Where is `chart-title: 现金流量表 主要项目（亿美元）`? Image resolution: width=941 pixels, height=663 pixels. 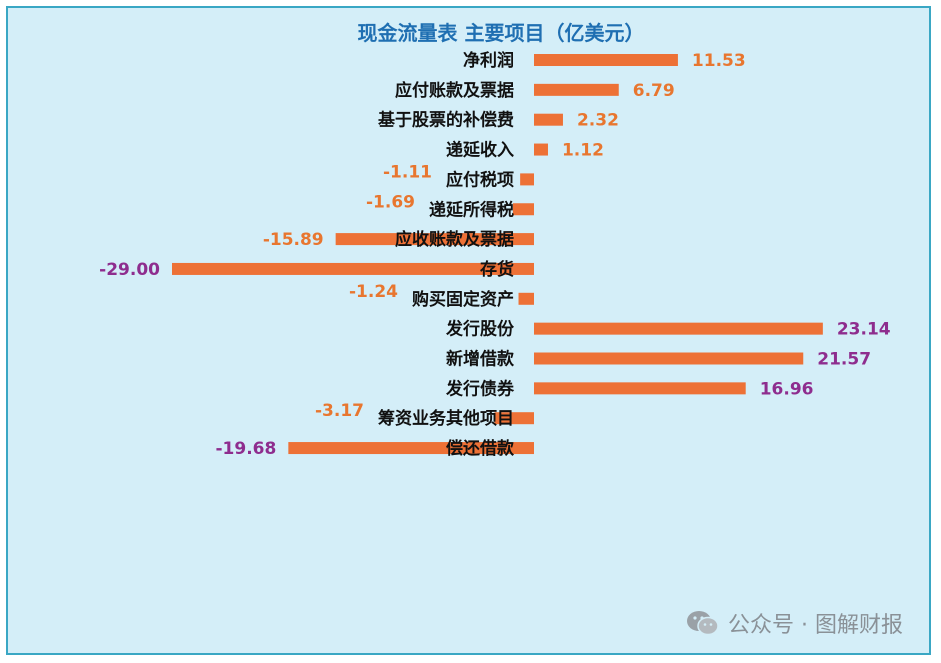 chart-title: 现金流量表 主要项目（亿美元） is located at coordinates (501, 33).